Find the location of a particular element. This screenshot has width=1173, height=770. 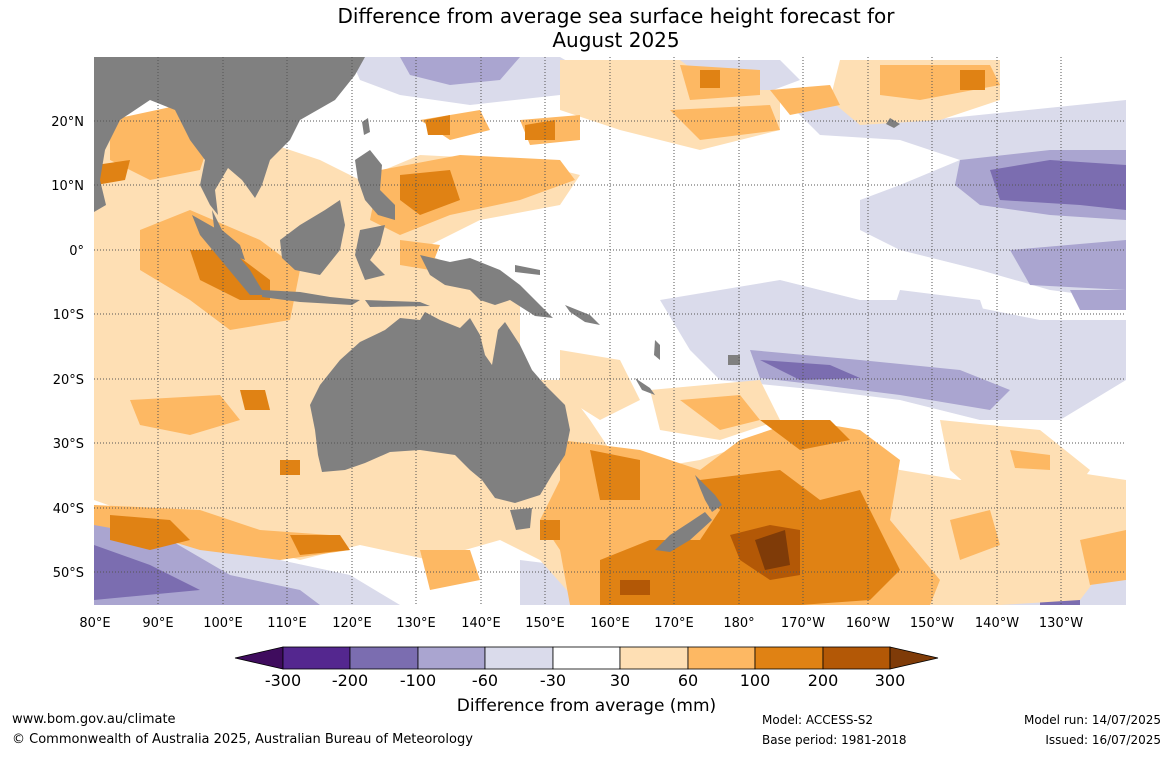

sumatra is located at coordinates (228, 255).